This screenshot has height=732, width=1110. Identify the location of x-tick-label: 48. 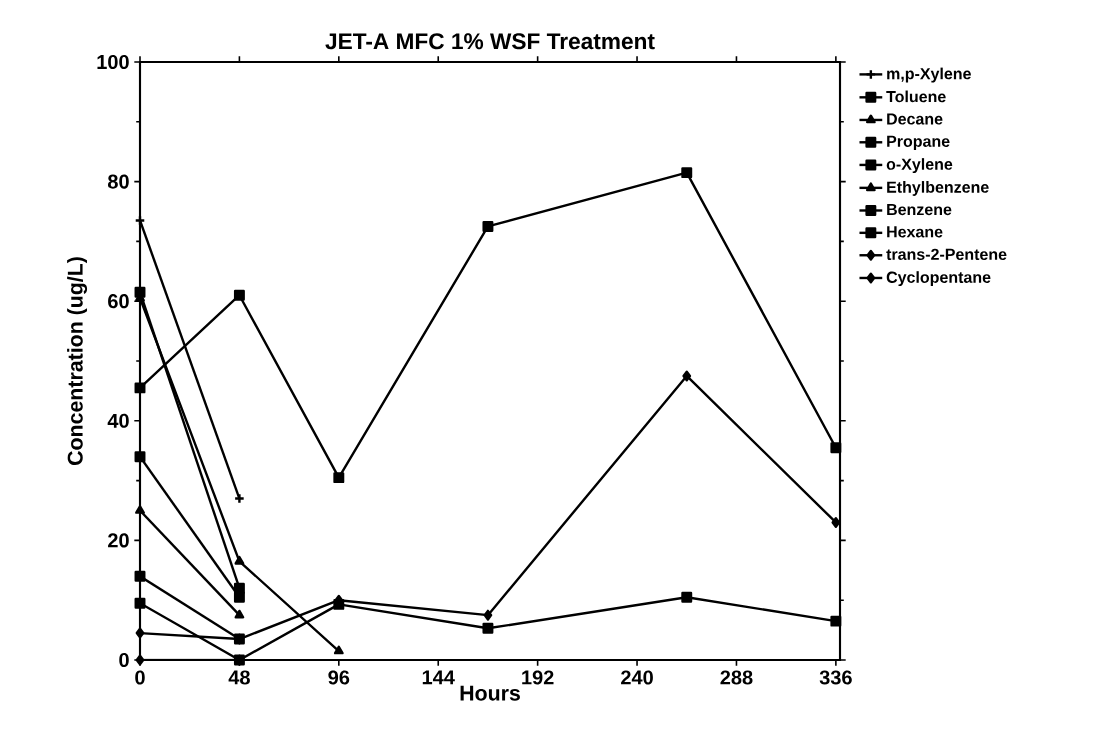
(239, 677).